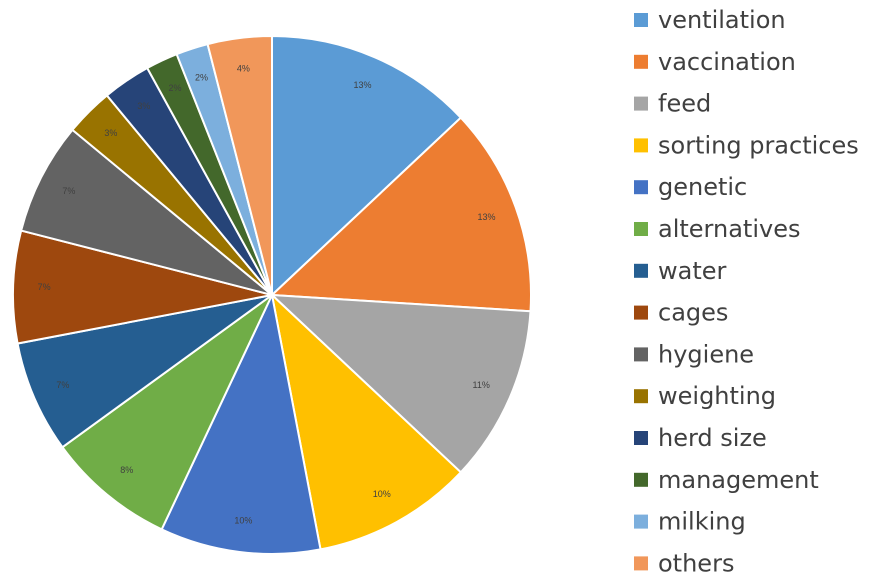 Image resolution: width=869 pixels, height=579 pixels. Describe the element at coordinates (702, 522) in the screenshot. I see `legend-label: milking` at that location.